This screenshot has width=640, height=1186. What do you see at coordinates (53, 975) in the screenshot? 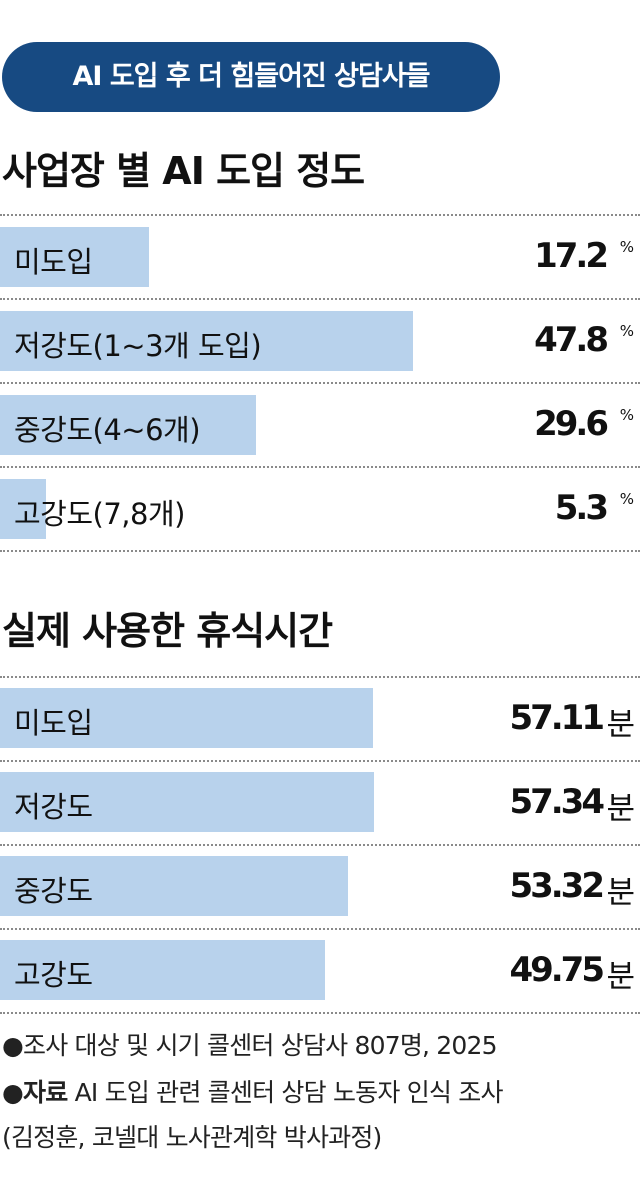
I see `bar-label: 고강도` at bounding box center [53, 975].